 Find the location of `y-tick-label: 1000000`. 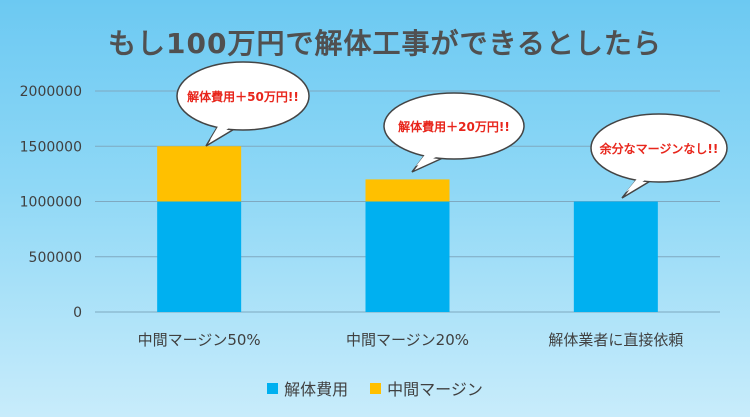

y-tick-label: 1000000 is located at coordinates (51, 203).